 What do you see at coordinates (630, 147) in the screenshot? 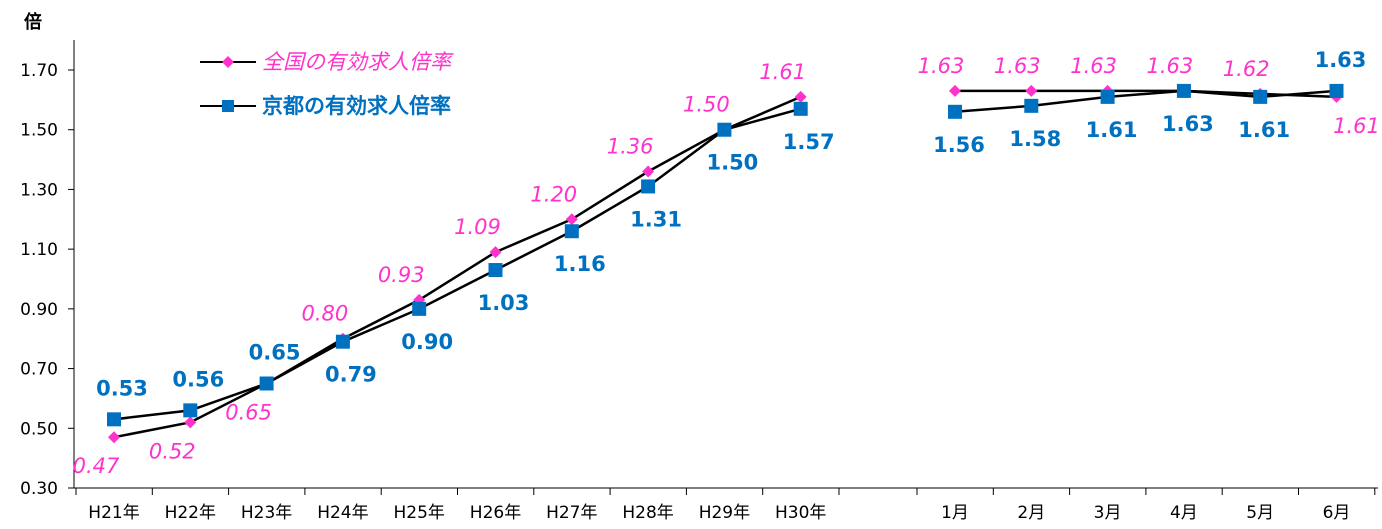
I see `national-data-label: 1.36` at bounding box center [630, 147].